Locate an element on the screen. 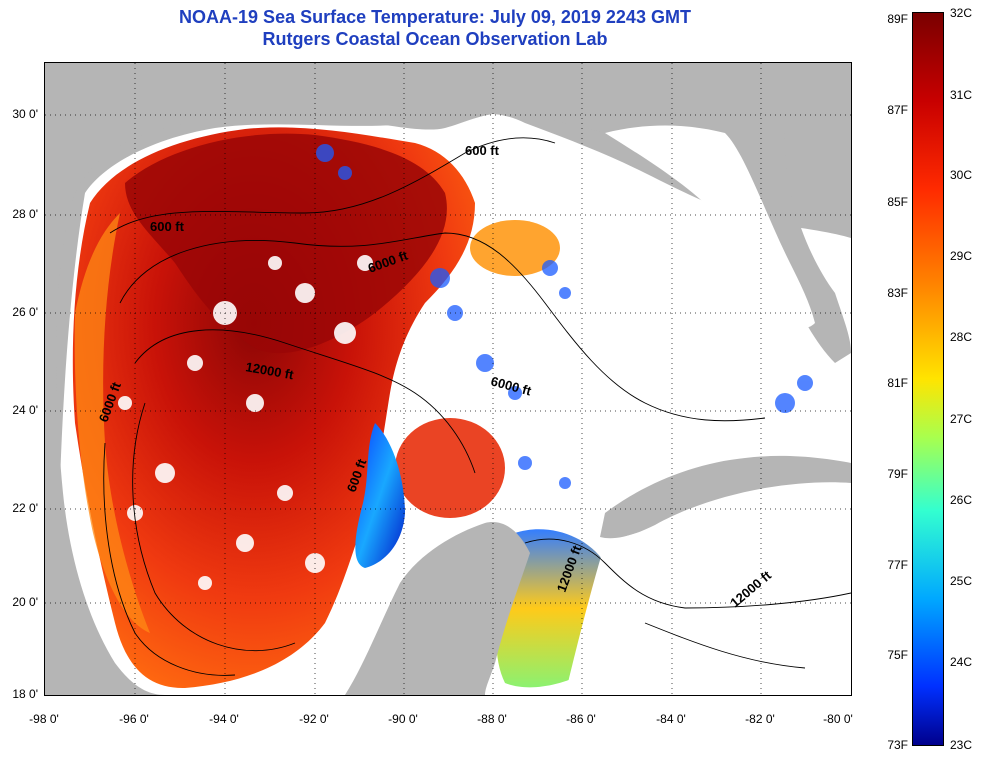 The height and width of the screenshot is (761, 992). x-tick-84: -84 0' is located at coordinates (671, 719).